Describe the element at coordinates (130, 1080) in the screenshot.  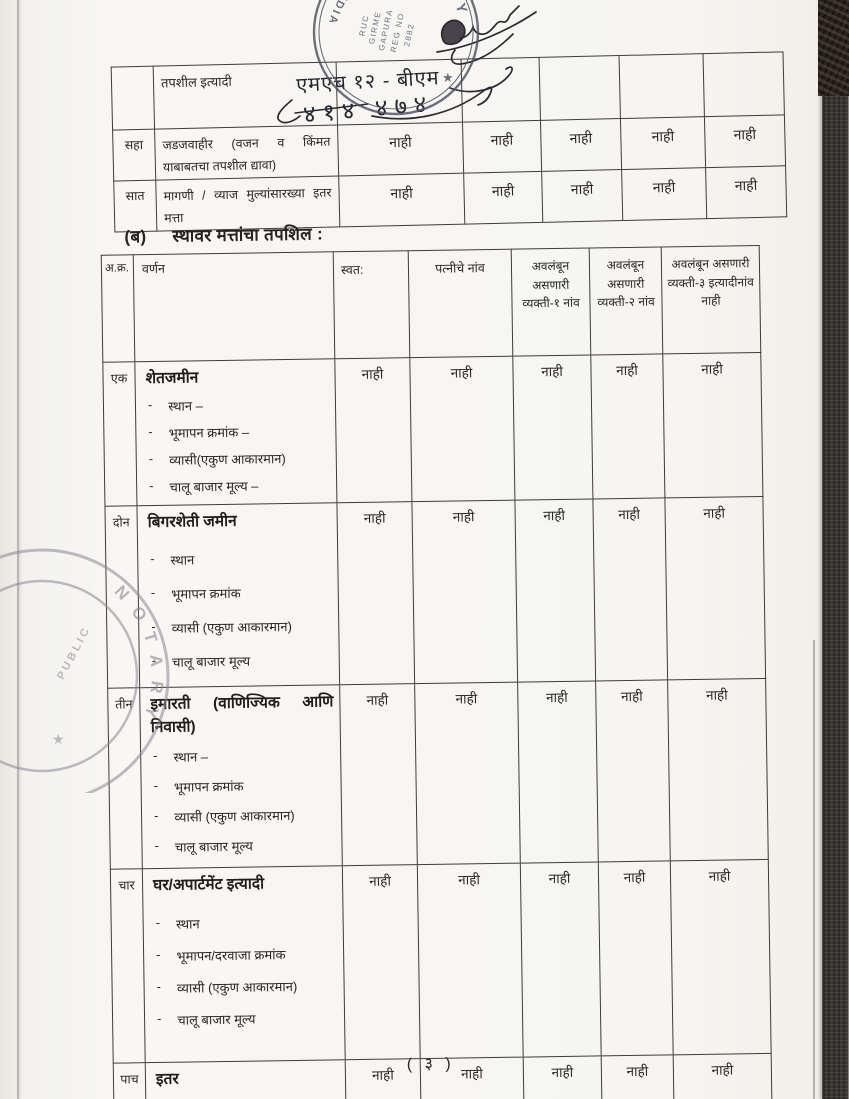
I see `row-number: पाच` at that location.